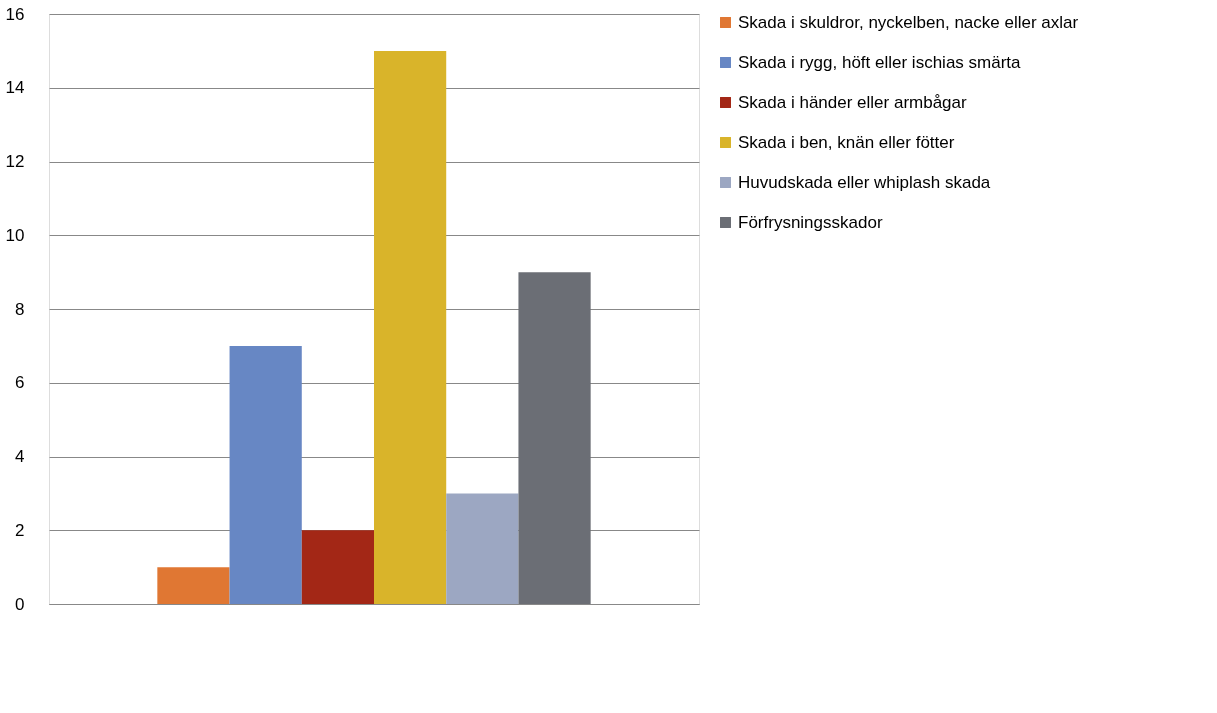  What do you see at coordinates (15, 235) in the screenshot?
I see `y-tick-label: 10` at bounding box center [15, 235].